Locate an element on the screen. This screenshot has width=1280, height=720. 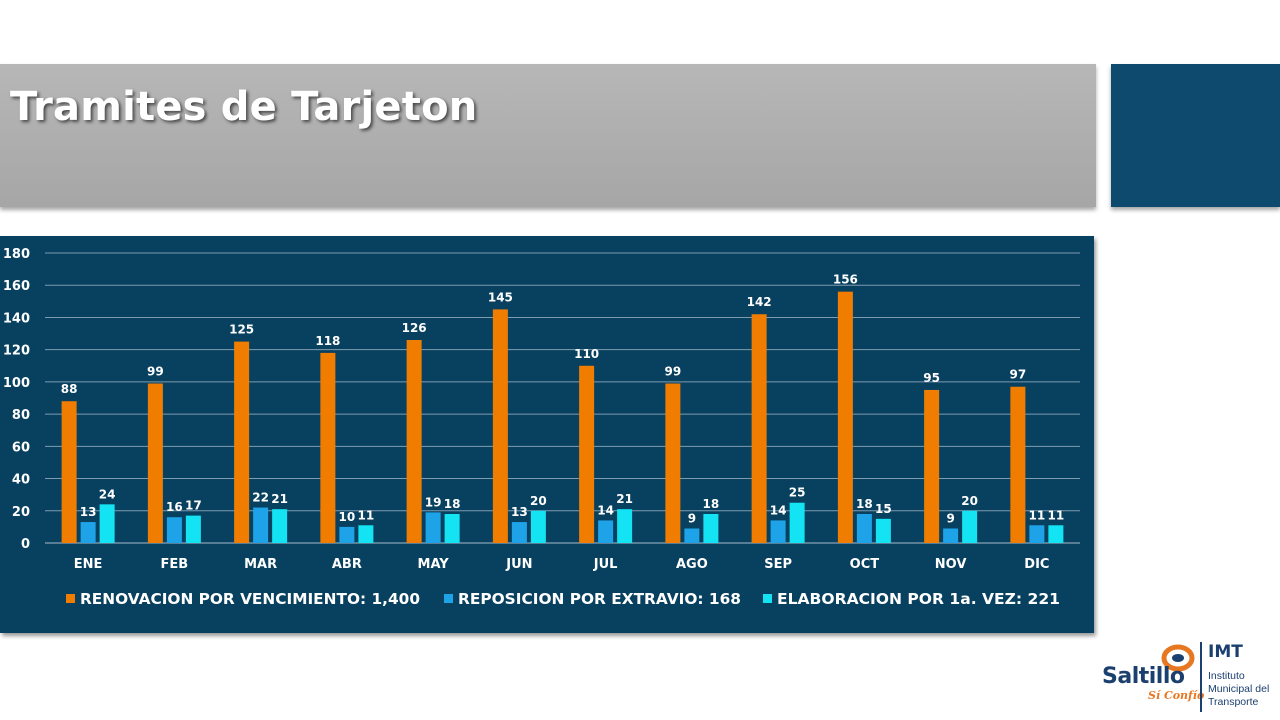
x-tick-label: MAY is located at coordinates (434, 564).